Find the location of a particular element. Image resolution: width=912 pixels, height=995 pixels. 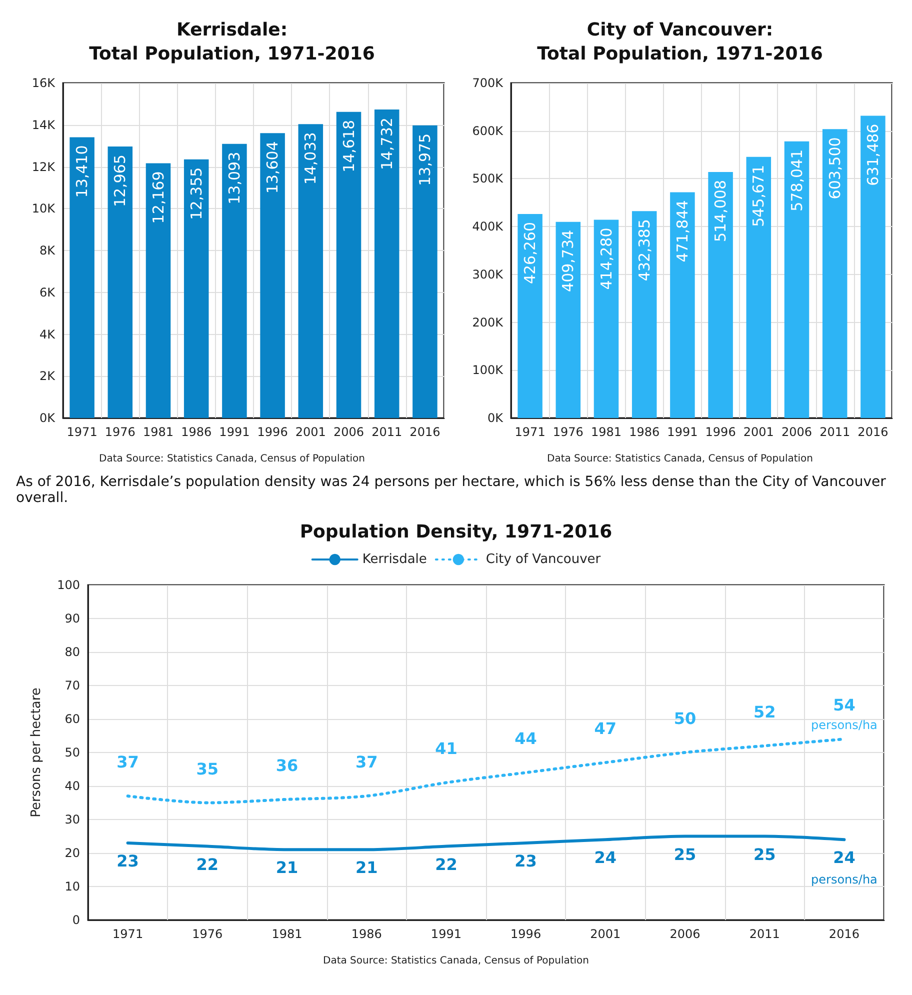

data-label: 409,734 is located at coordinates (568, 261).